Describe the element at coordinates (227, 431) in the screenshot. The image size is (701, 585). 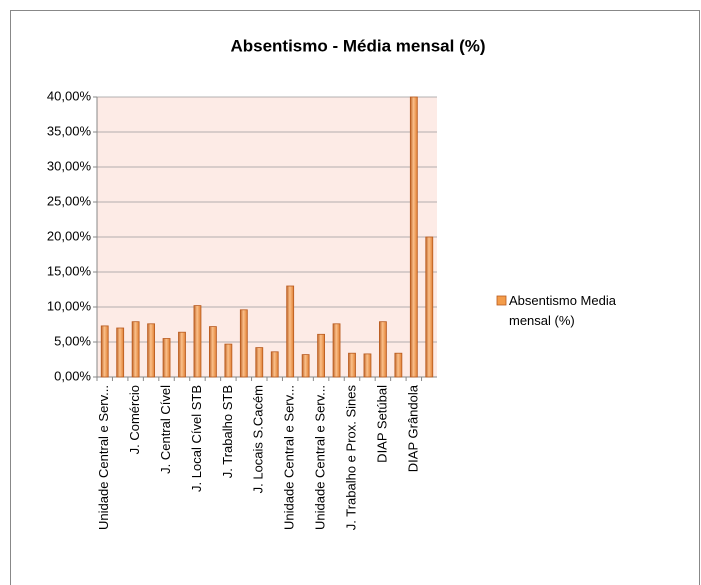
I see `x-tick-label: J. Trabalho STB` at that location.